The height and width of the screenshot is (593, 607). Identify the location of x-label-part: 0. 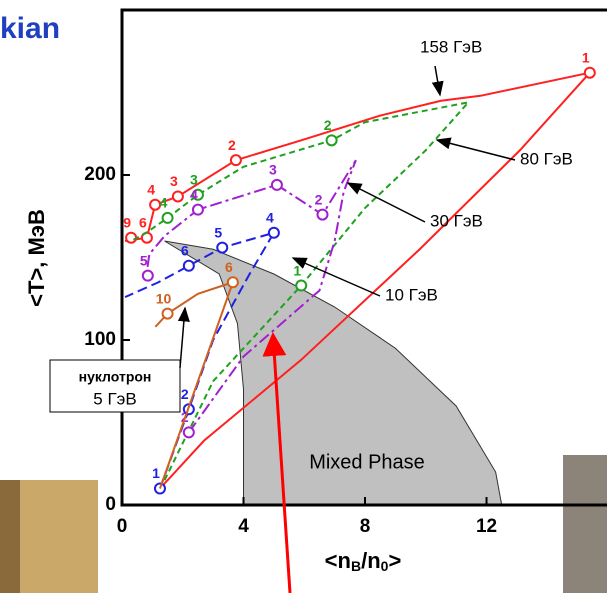
(385, 566).